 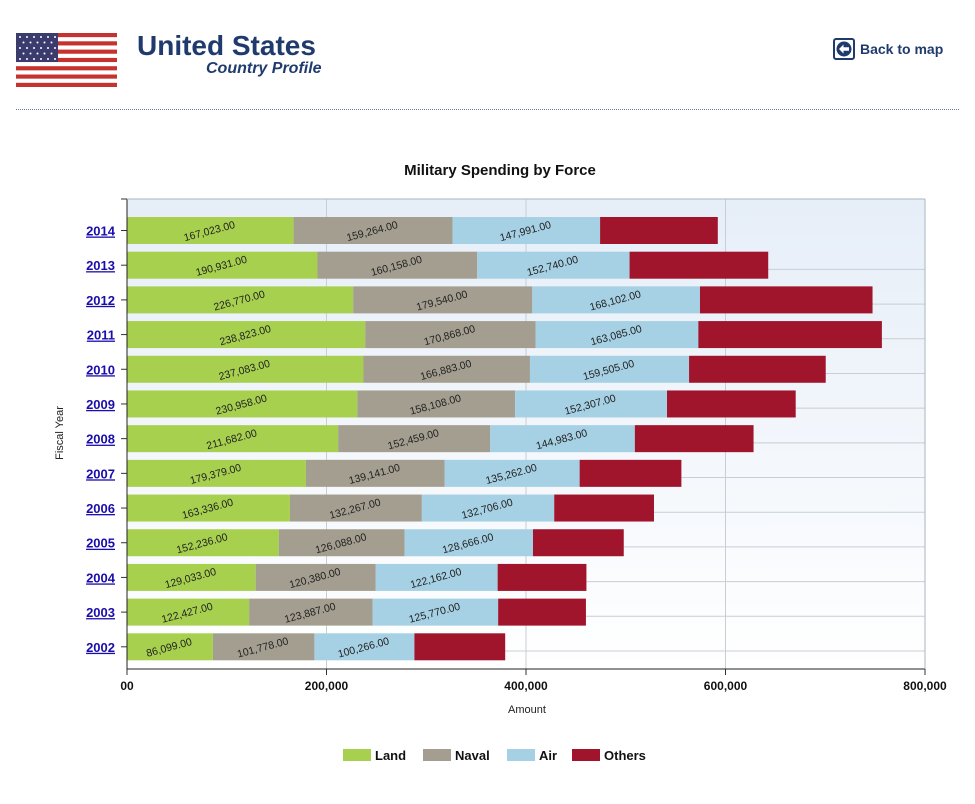 I want to click on legend-label-air: Air, so click(x=548, y=755).